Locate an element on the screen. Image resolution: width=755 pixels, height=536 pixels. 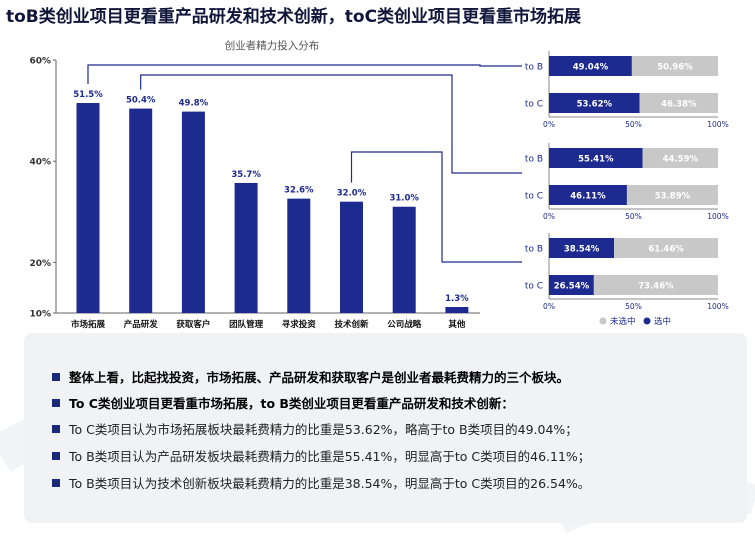
bar-value-label: 31.0% is located at coordinates (404, 199).